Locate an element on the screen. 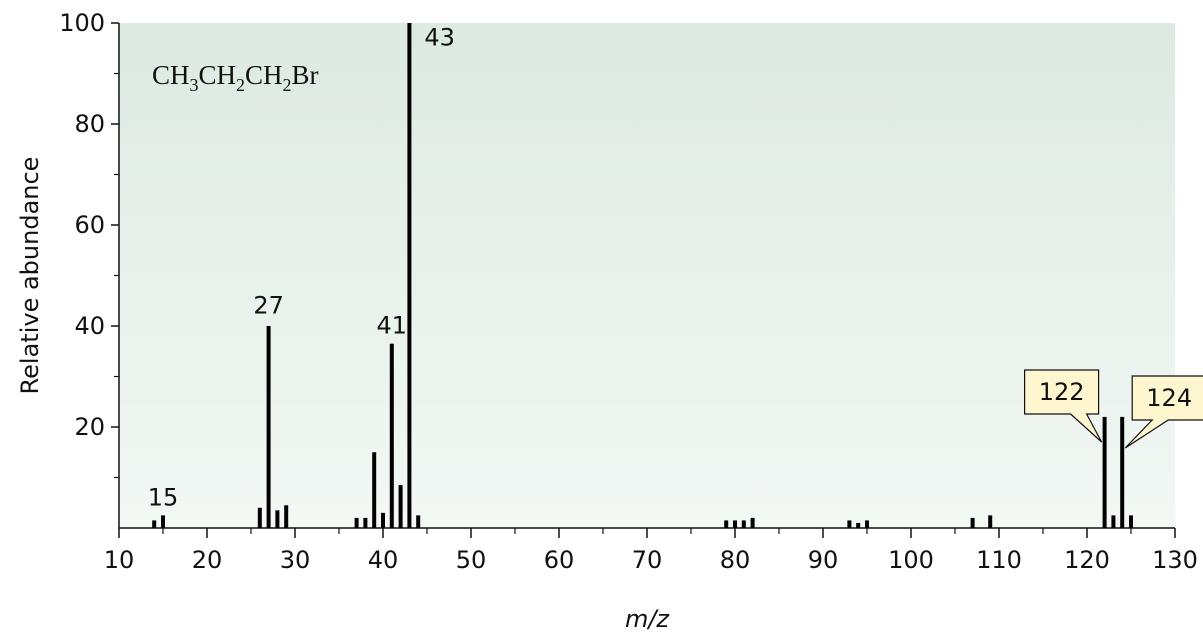 Image resolution: width=1203 pixels, height=644 pixels. compound-formula: CH3CH2CH2Br is located at coordinates (235, 77).